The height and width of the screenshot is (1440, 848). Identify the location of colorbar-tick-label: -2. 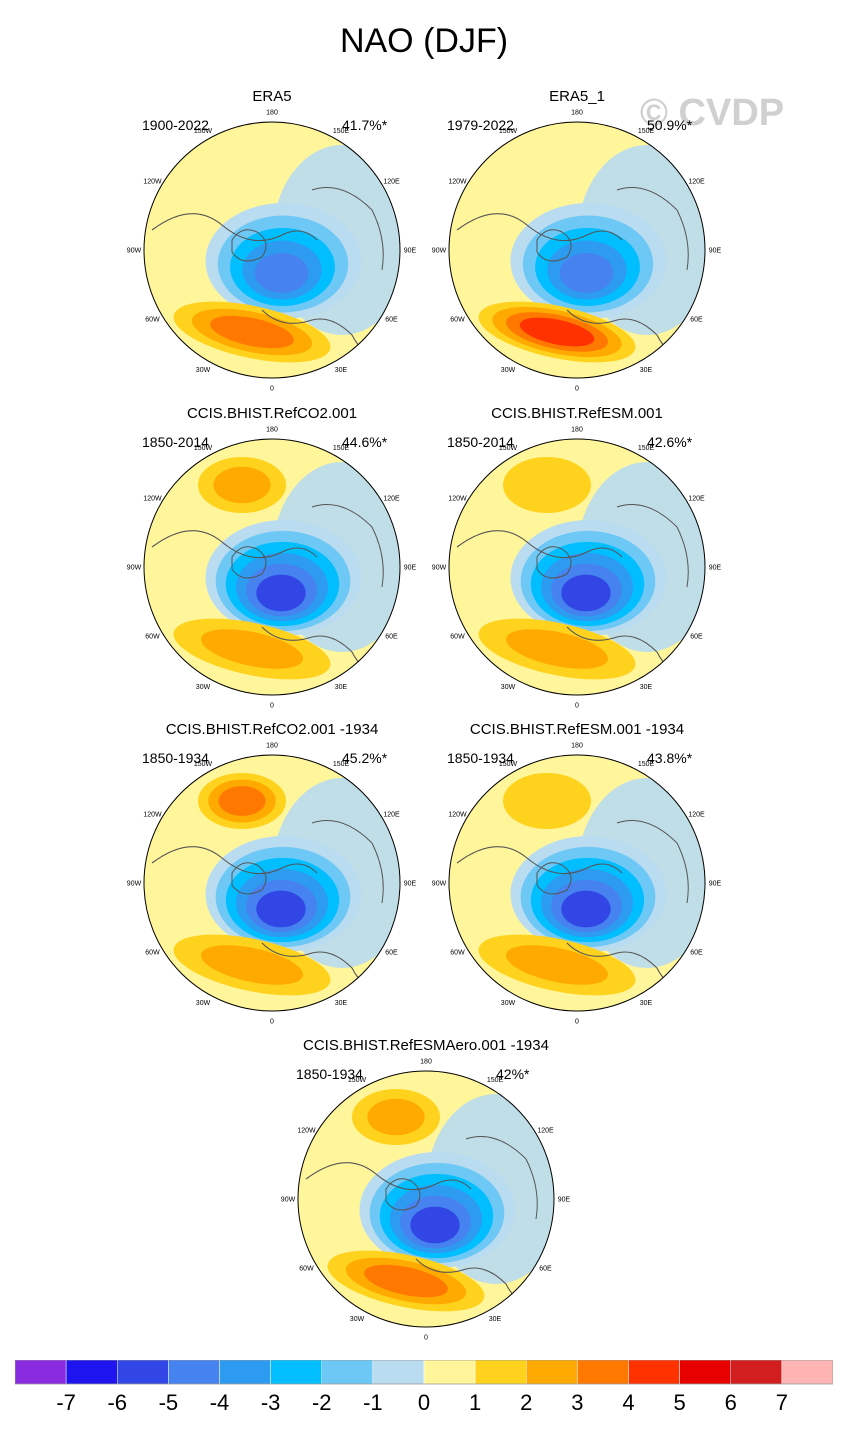
(322, 1402).